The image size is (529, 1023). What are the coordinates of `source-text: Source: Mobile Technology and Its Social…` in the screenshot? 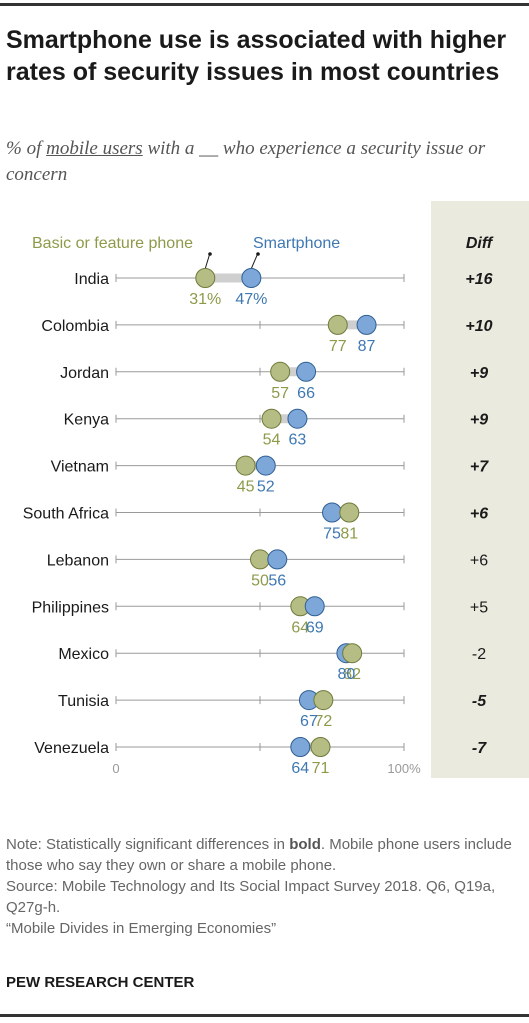 It's located at (251, 897).